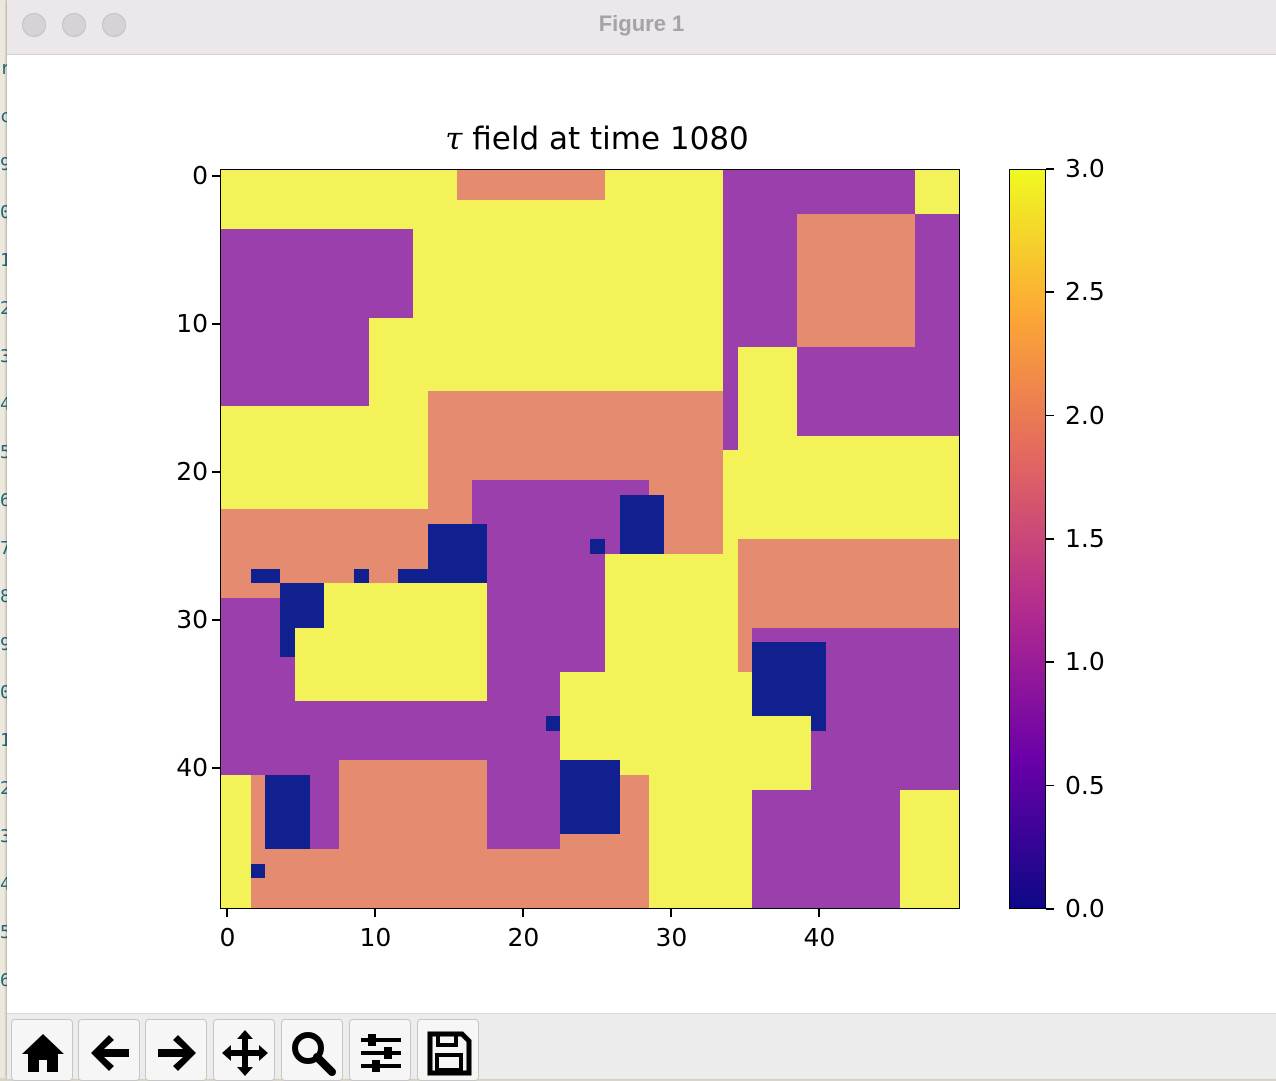  Describe the element at coordinates (5, 932) in the screenshot. I see `gutter-glyph: 5` at that location.